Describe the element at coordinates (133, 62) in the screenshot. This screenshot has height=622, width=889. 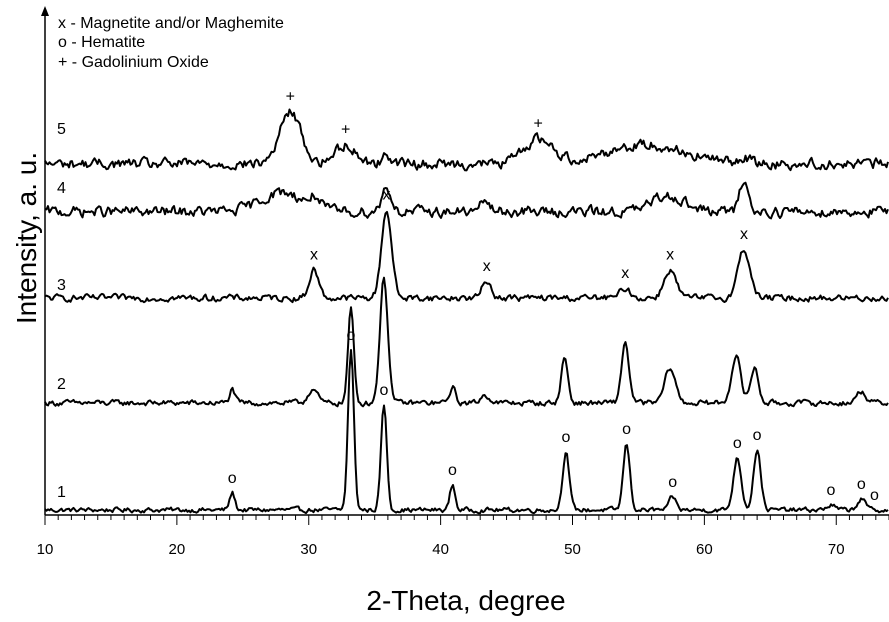
I see `legend-entry-gadolinium-oxide: + - Gadolinium Oxide` at that location.